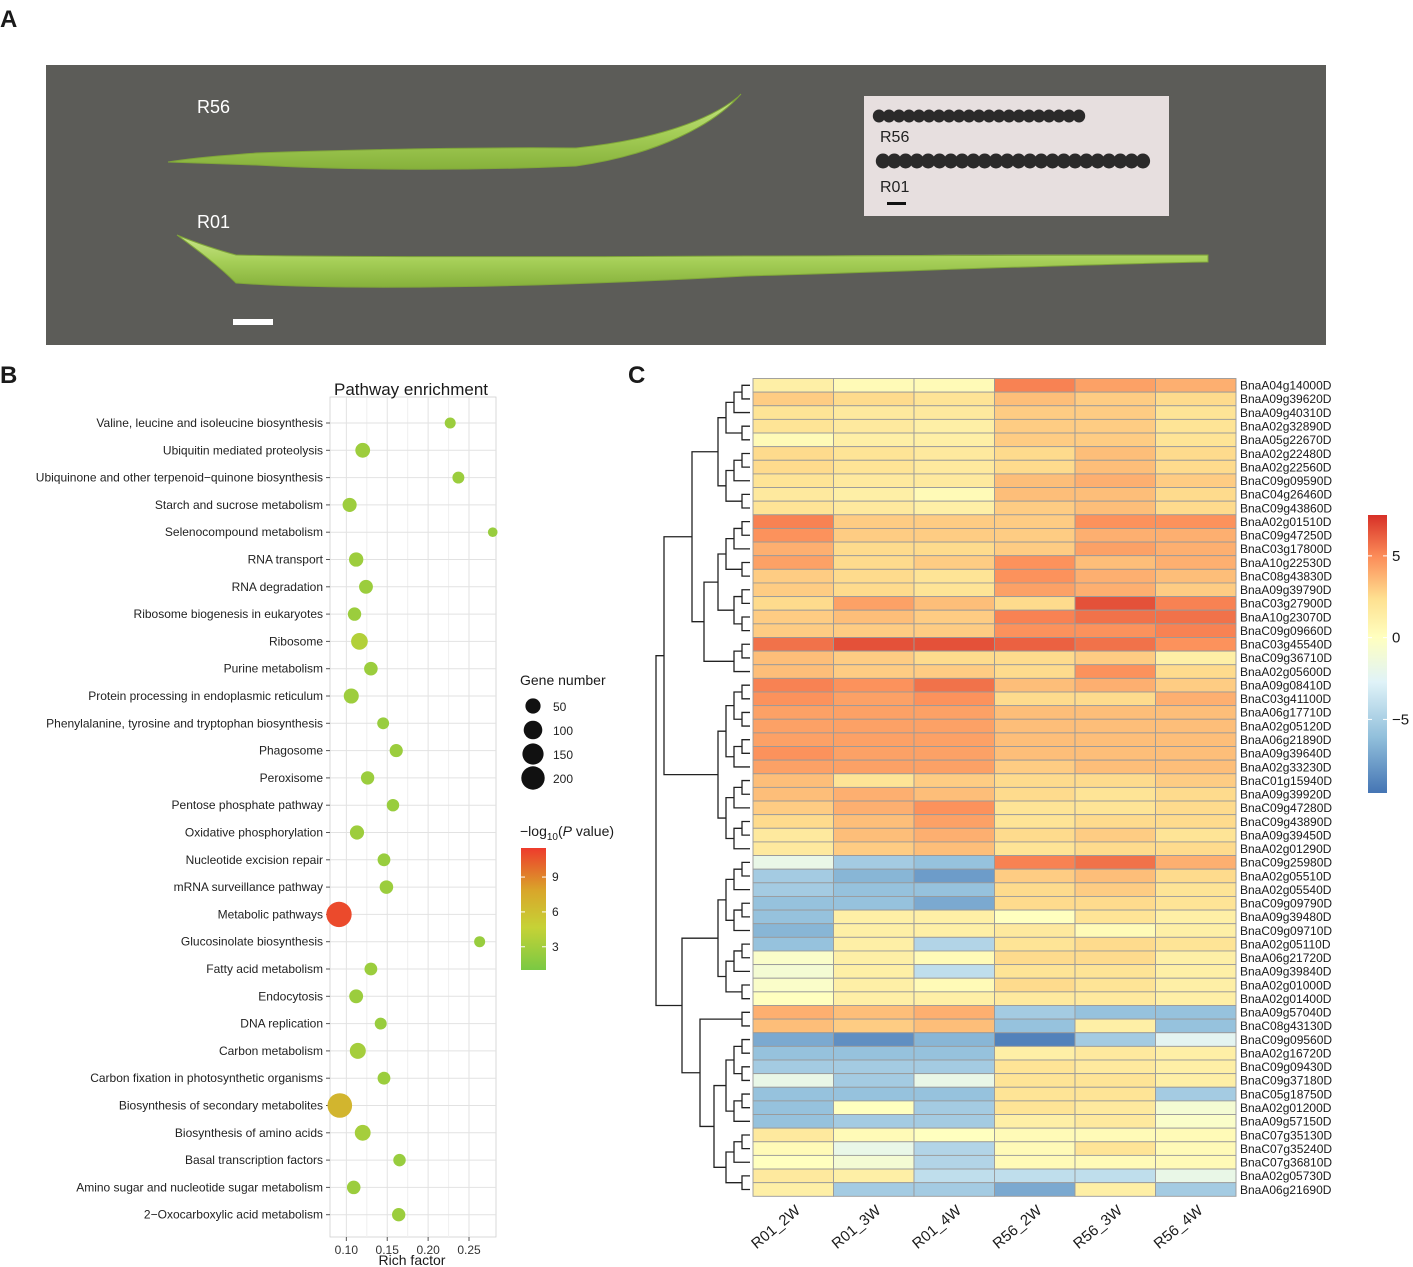 This screenshot has height=1267, width=1413. I want to click on pathway-label-18: Metabolic pathways, so click(270, 914).